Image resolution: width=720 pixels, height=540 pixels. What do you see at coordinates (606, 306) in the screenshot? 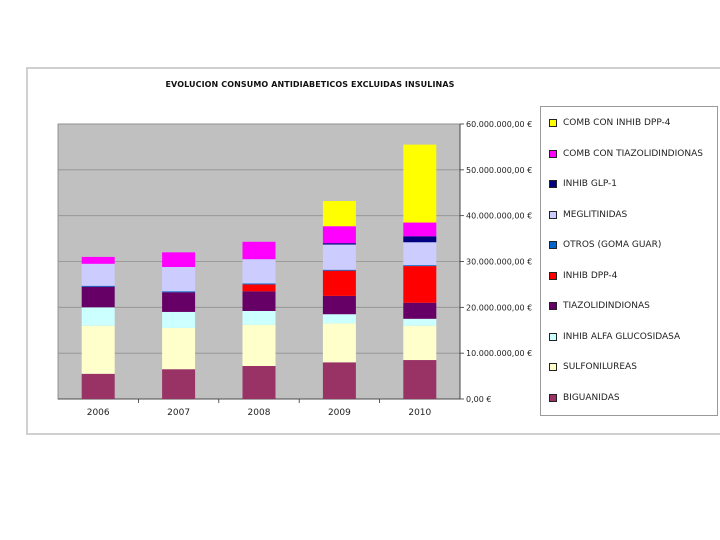
I see `legend-label-3: TIAZOLIDINDIONAS` at bounding box center [606, 306].